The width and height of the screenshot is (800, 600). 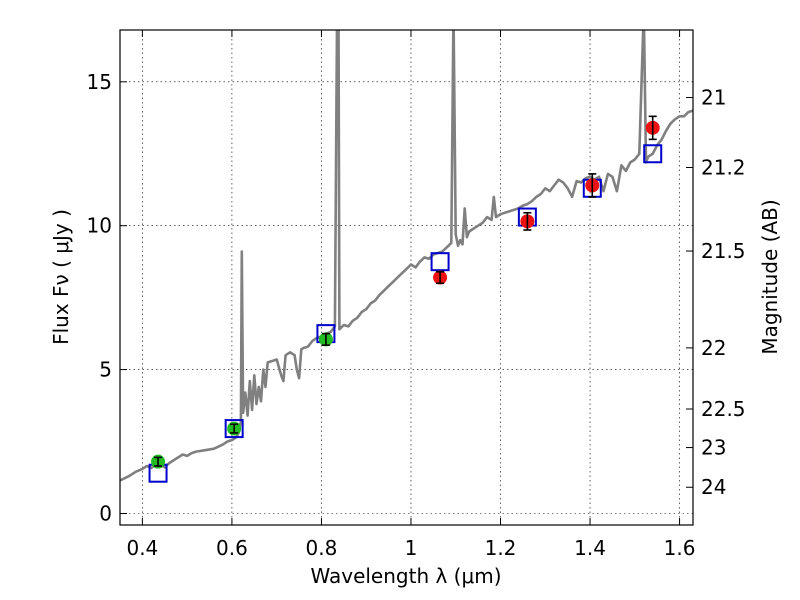 I want to click on y-tick-label: 5, so click(x=105, y=370).